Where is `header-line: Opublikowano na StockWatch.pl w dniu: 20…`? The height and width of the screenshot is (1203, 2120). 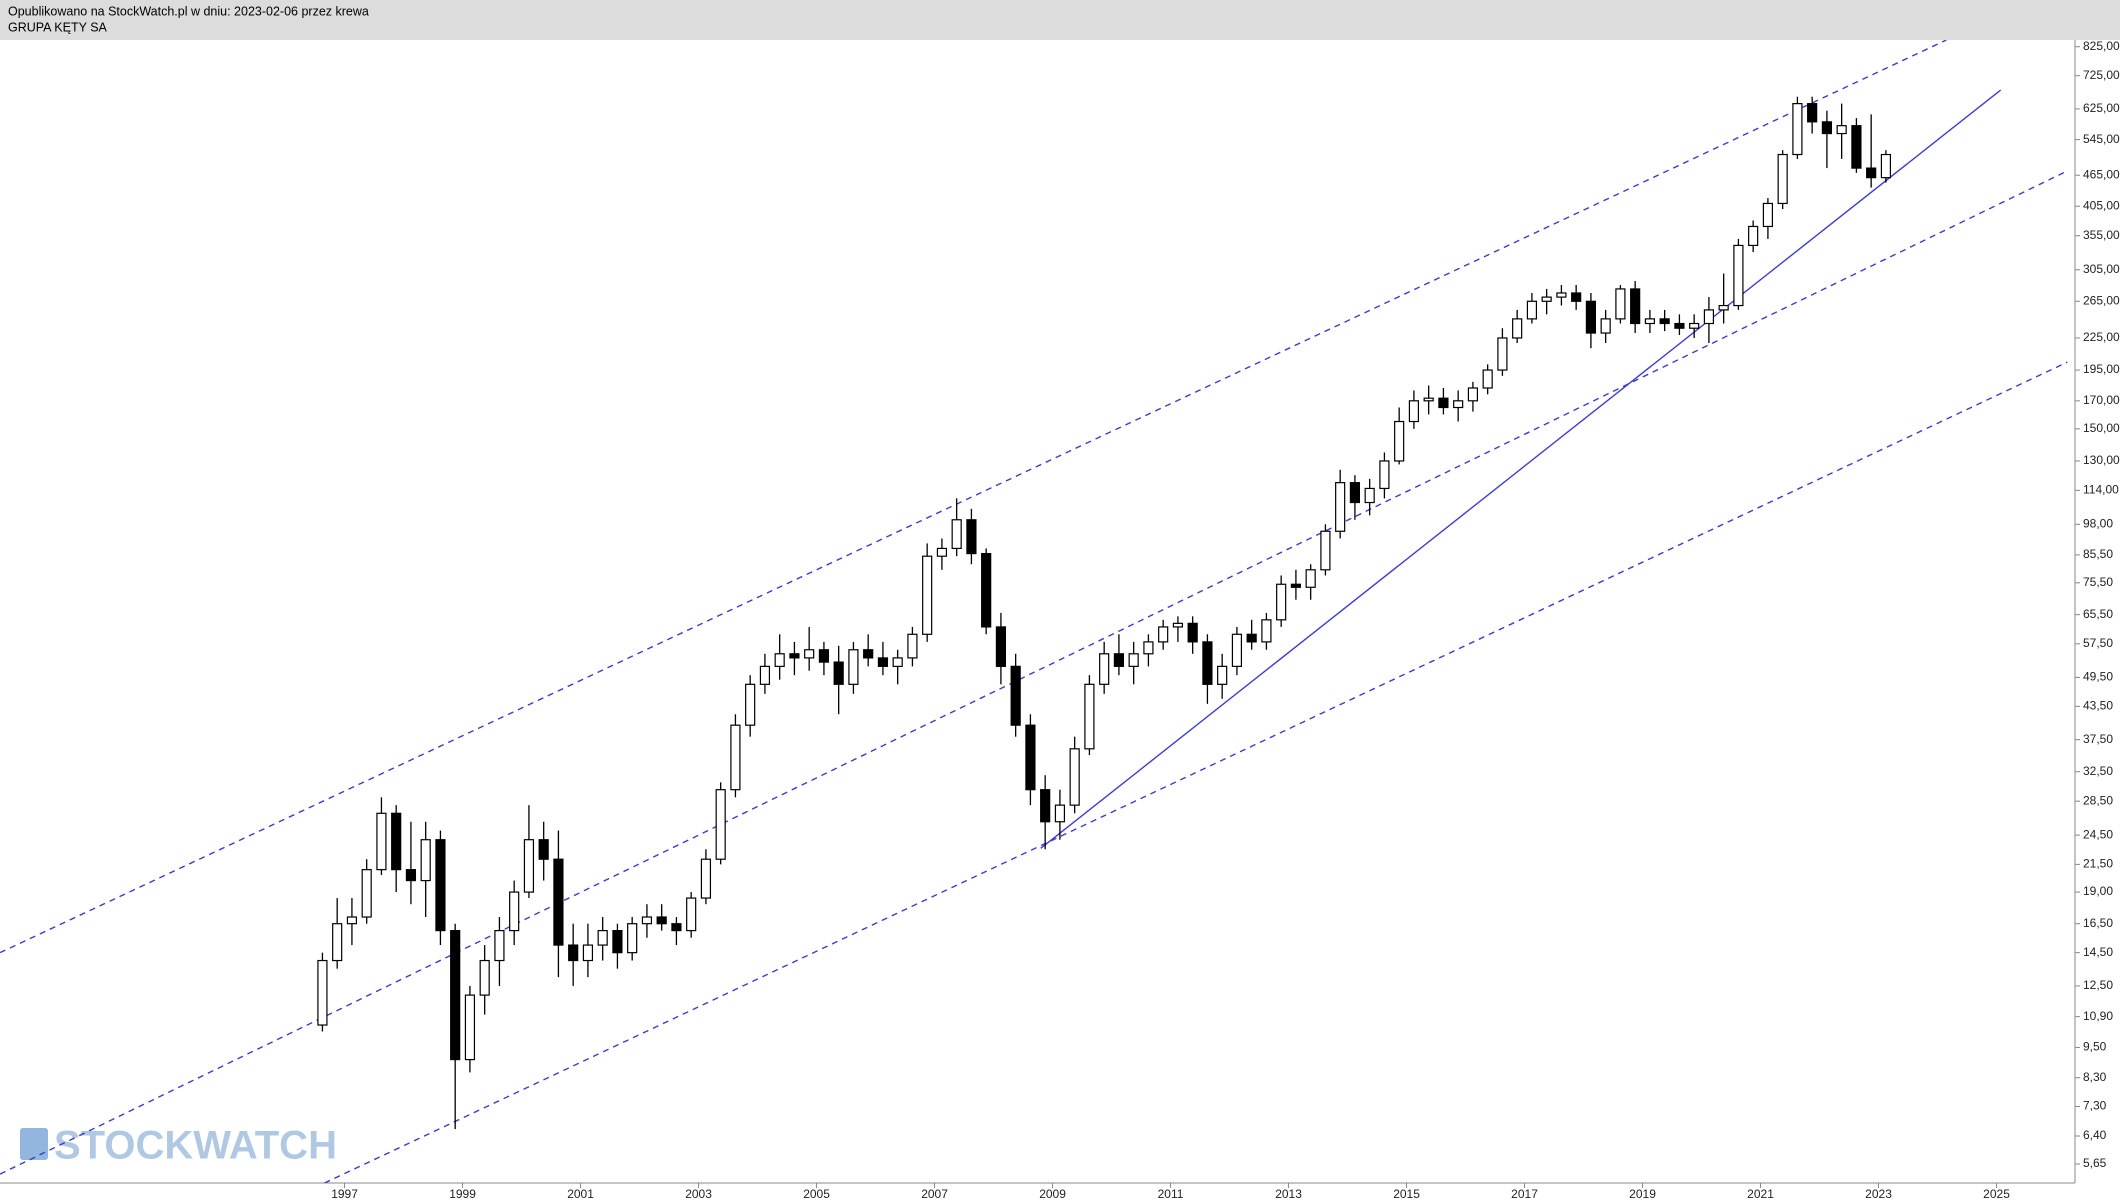
header-line: Opublikowano na StockWatch.pl w dniu: 20… is located at coordinates (188, 11).